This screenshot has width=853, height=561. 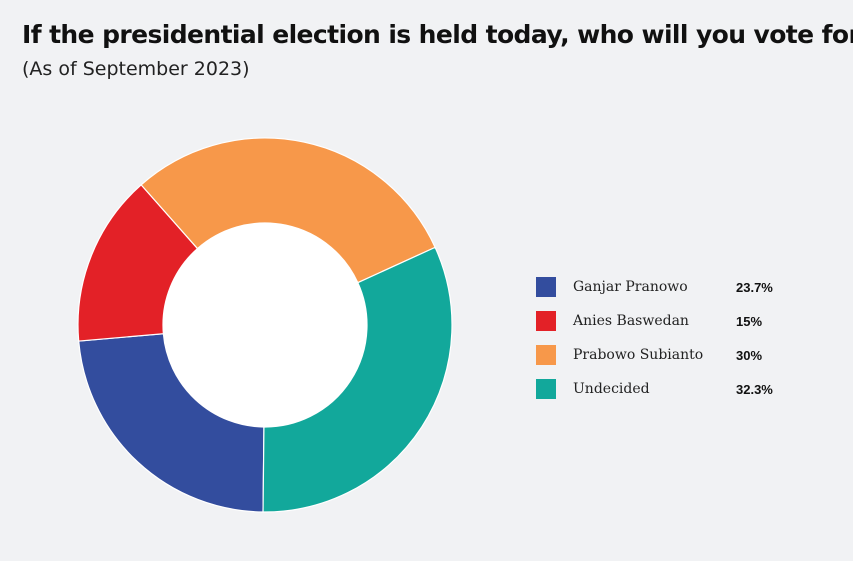 What do you see at coordinates (754, 287) in the screenshot?
I see `legend-value: 23.7%` at bounding box center [754, 287].